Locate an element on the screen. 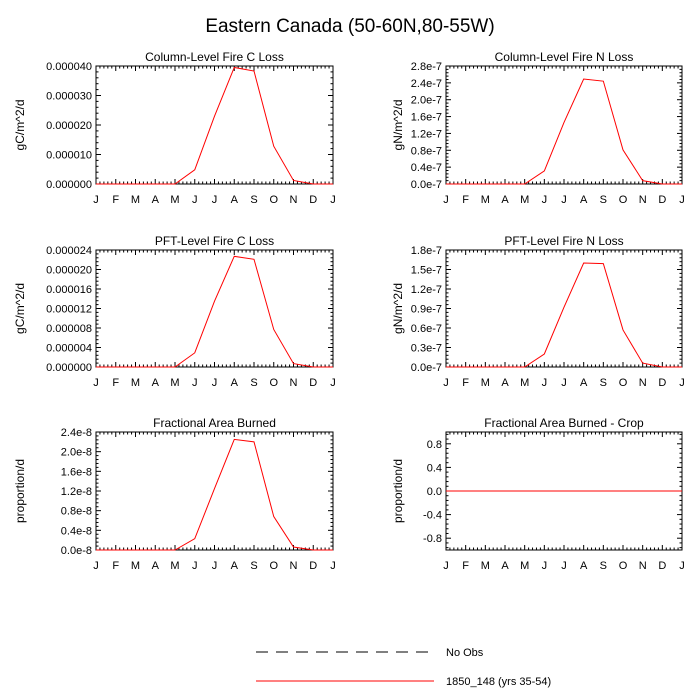  legend-label: No Obs is located at coordinates (465, 653).